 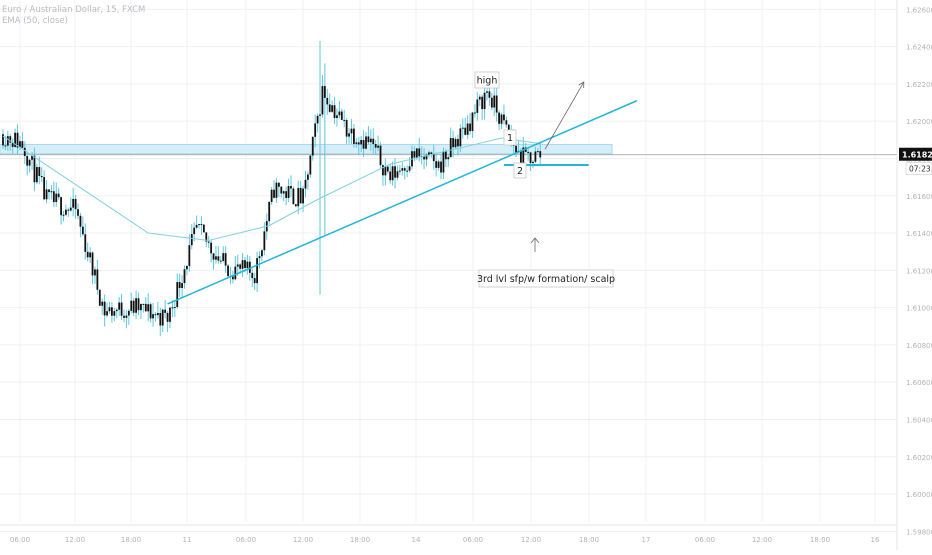 I want to click on ema-line, so click(x=271, y=188).